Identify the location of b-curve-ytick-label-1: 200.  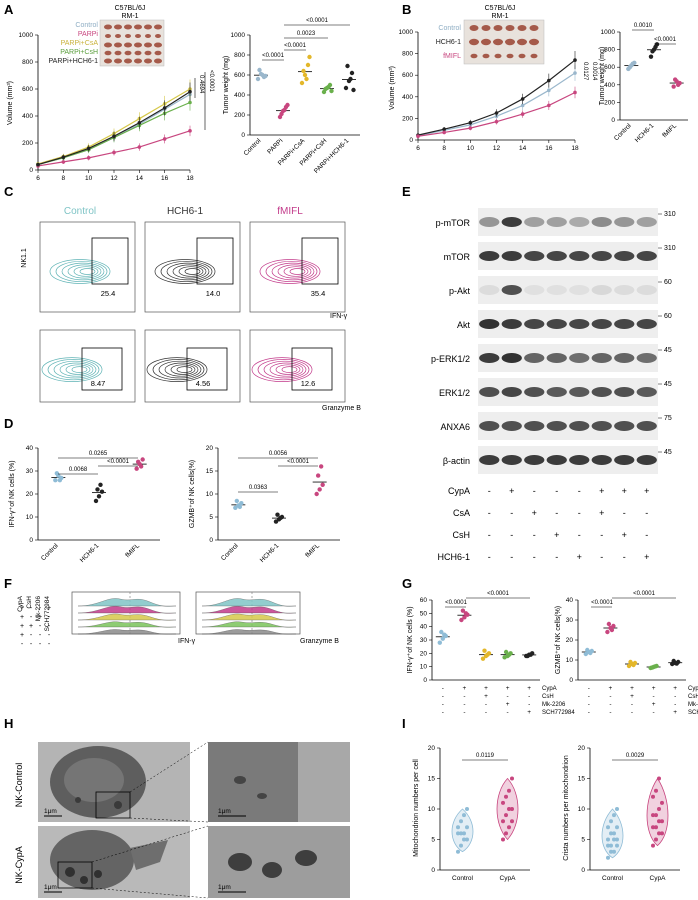
(407, 118).